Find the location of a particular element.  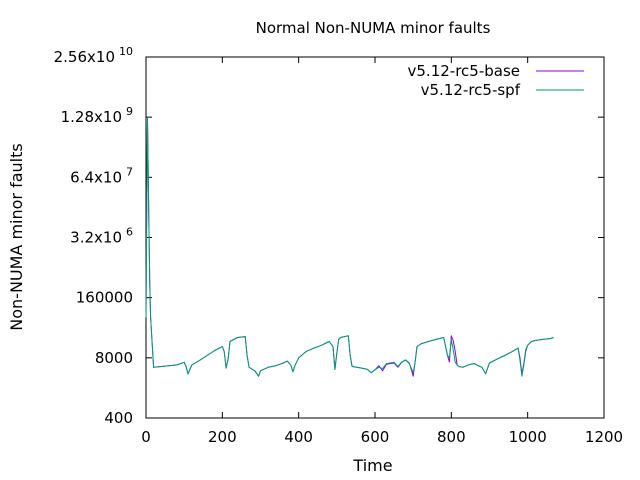

x-tick-label: 400 is located at coordinates (298, 437).